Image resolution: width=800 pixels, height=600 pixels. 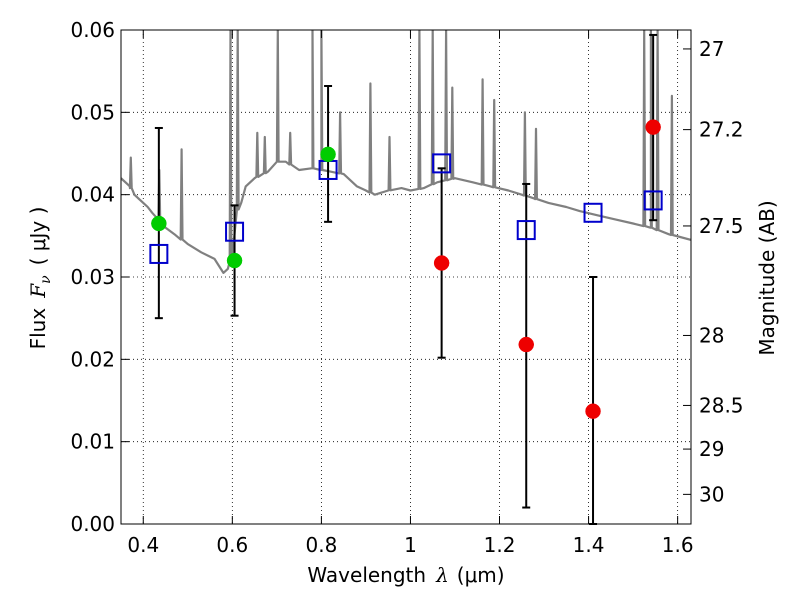 I want to click on y-tick-label: 0.05, so click(x=92, y=112).